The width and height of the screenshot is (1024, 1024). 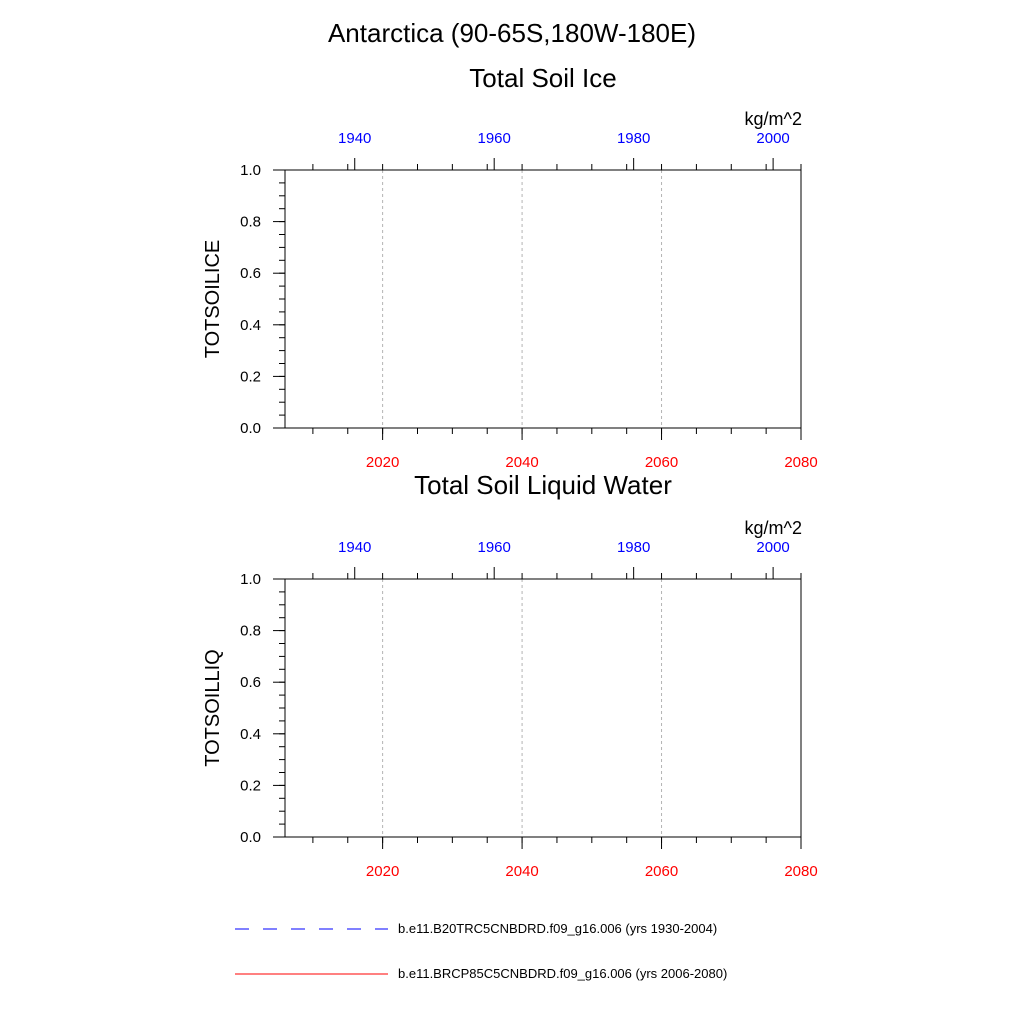 I want to click on panel-title-soil-ice: Total Soil Ice, so click(x=542, y=78).